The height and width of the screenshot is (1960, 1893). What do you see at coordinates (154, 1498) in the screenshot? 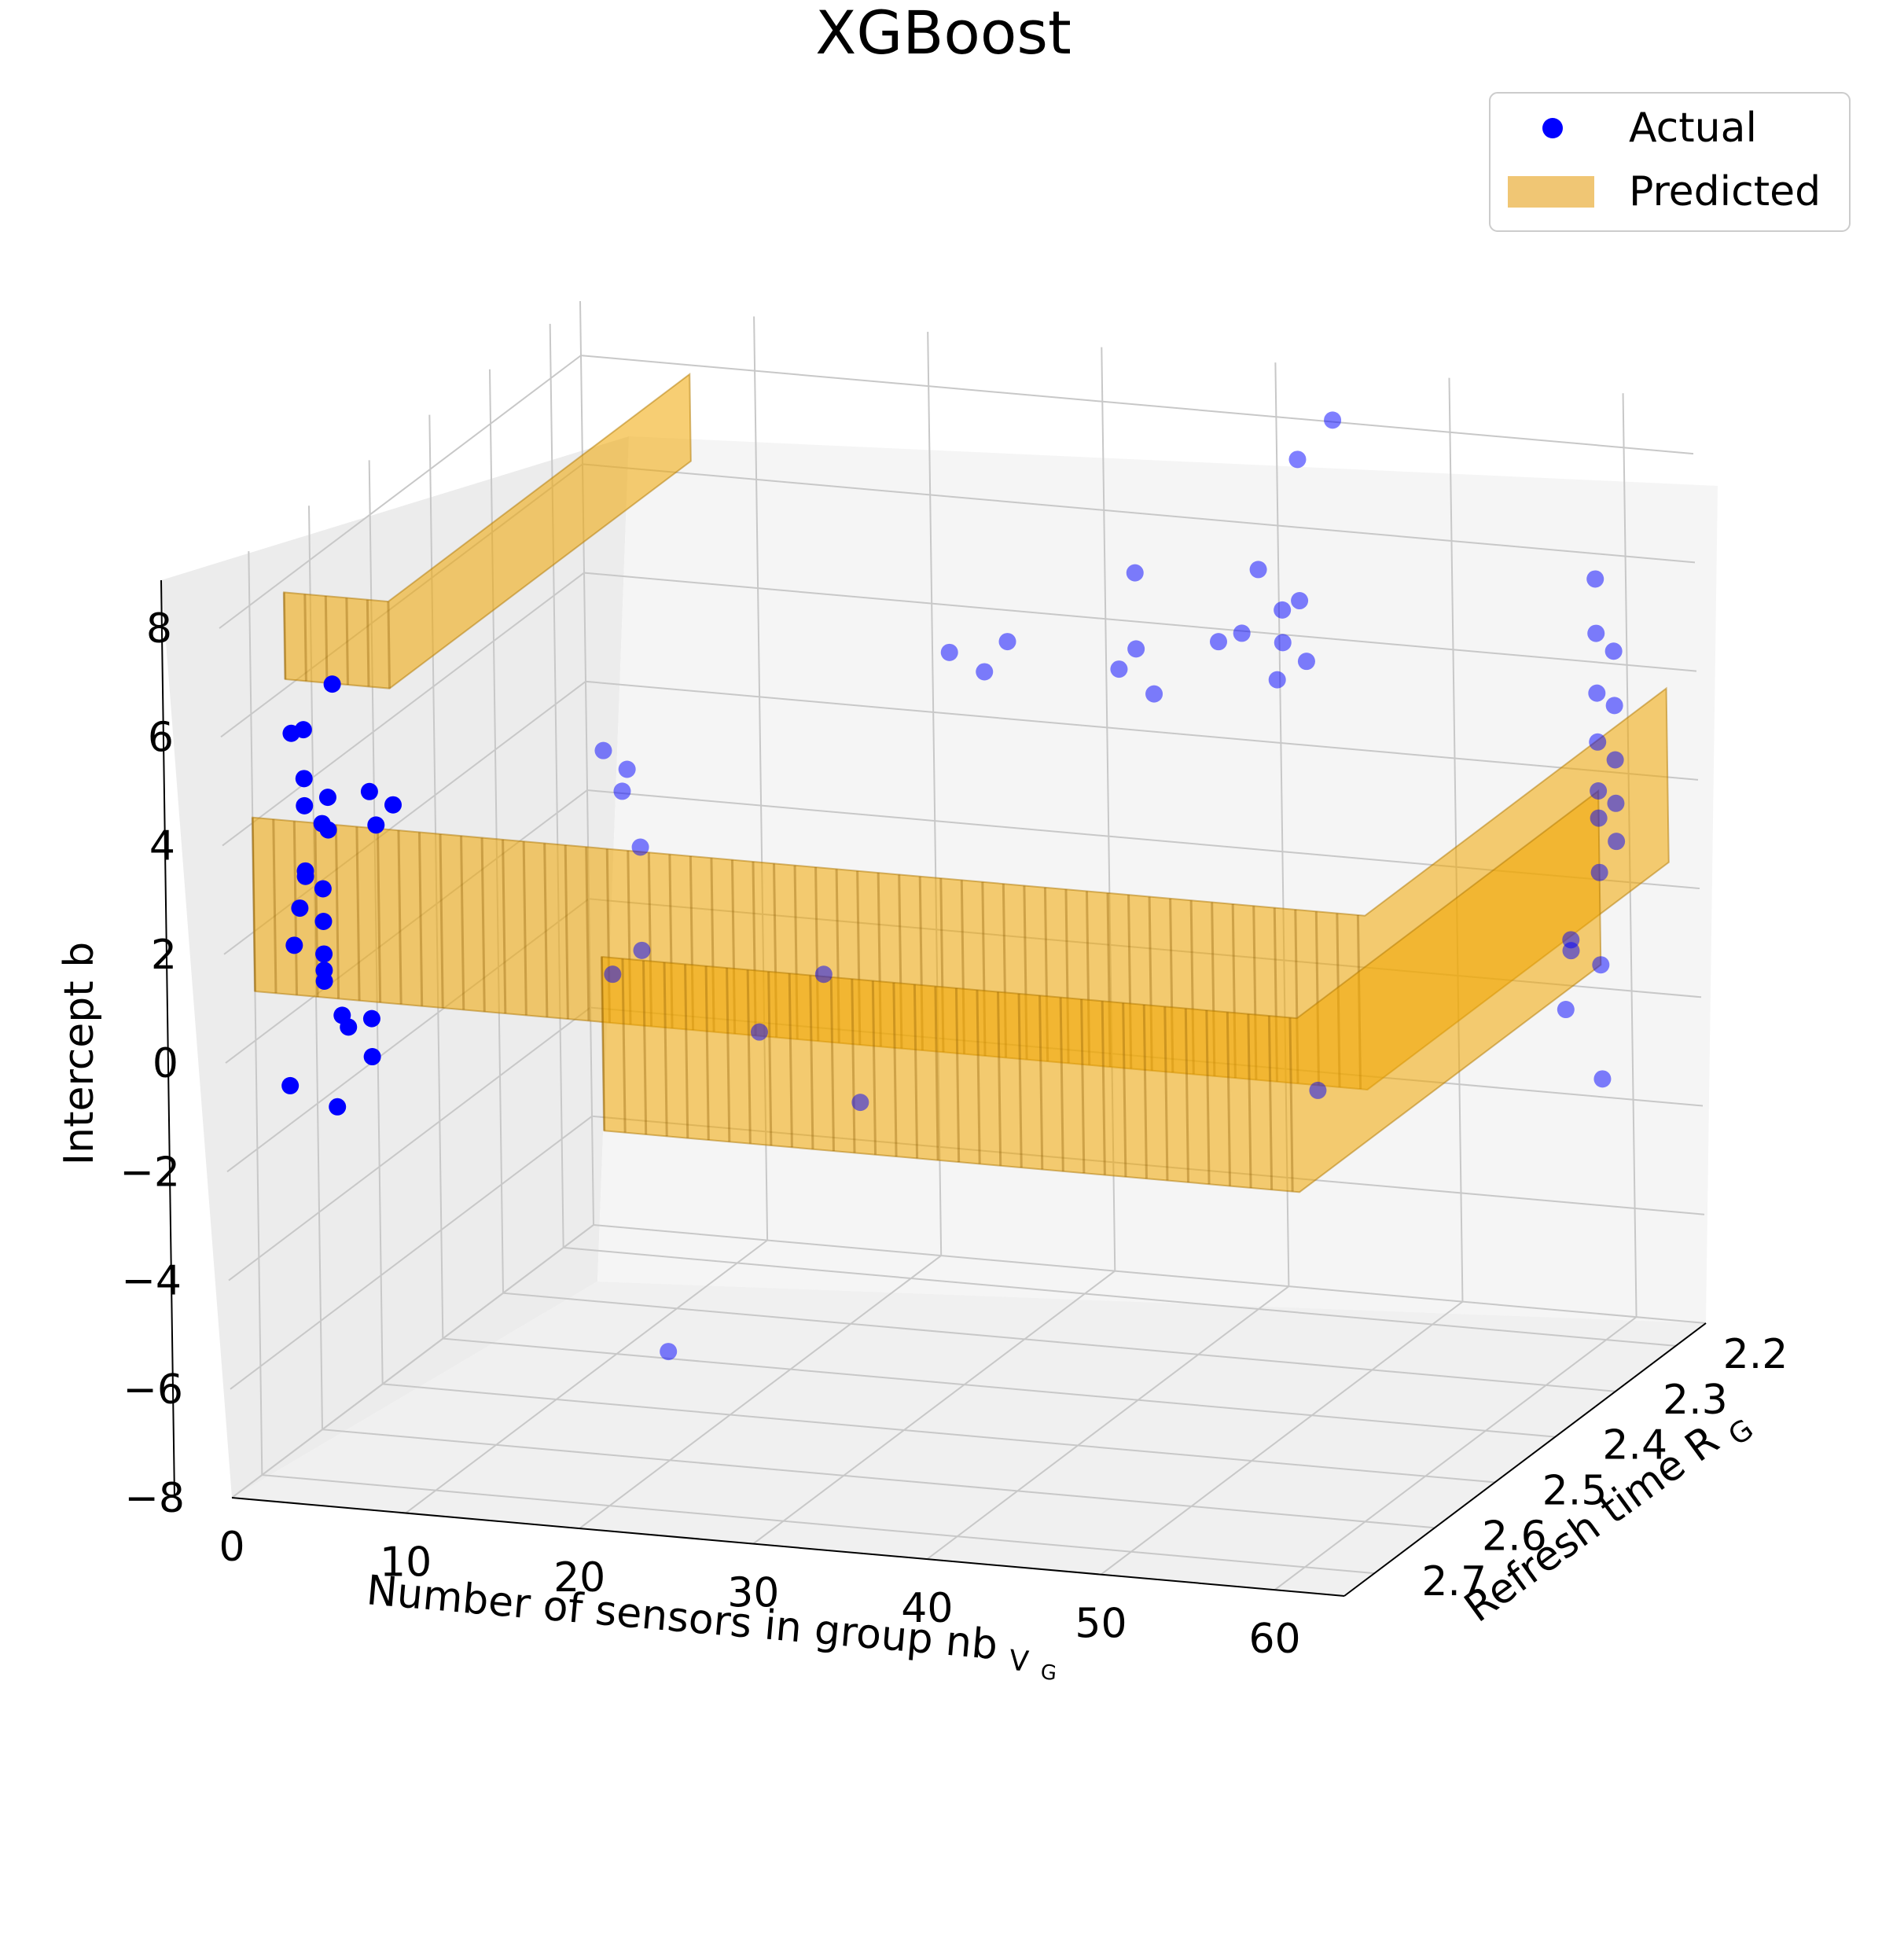
I see `z-tick-label: −8` at bounding box center [154, 1498].